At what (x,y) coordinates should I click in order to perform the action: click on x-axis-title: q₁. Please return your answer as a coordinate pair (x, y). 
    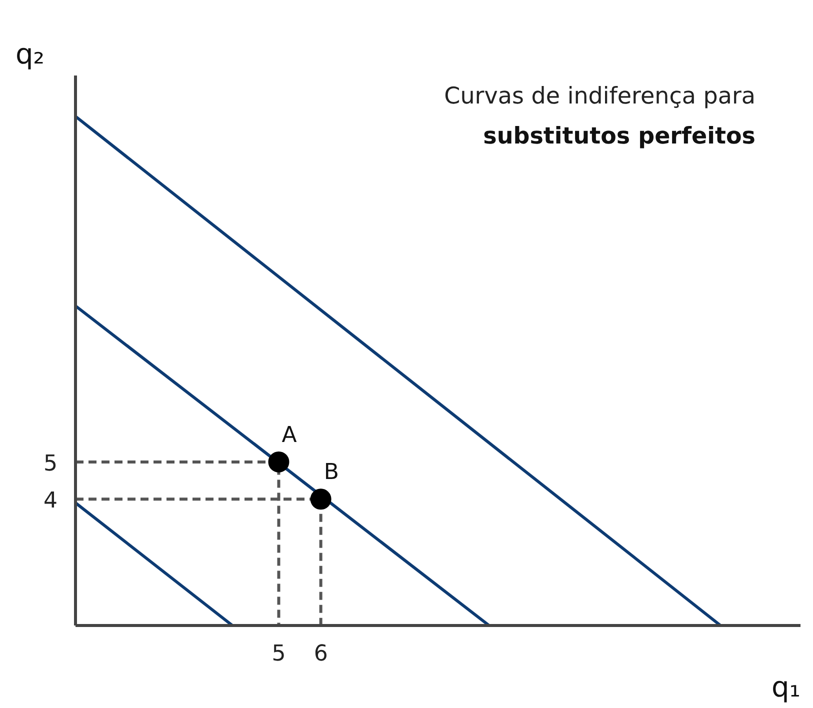
    Looking at the image, I should click on (786, 687).